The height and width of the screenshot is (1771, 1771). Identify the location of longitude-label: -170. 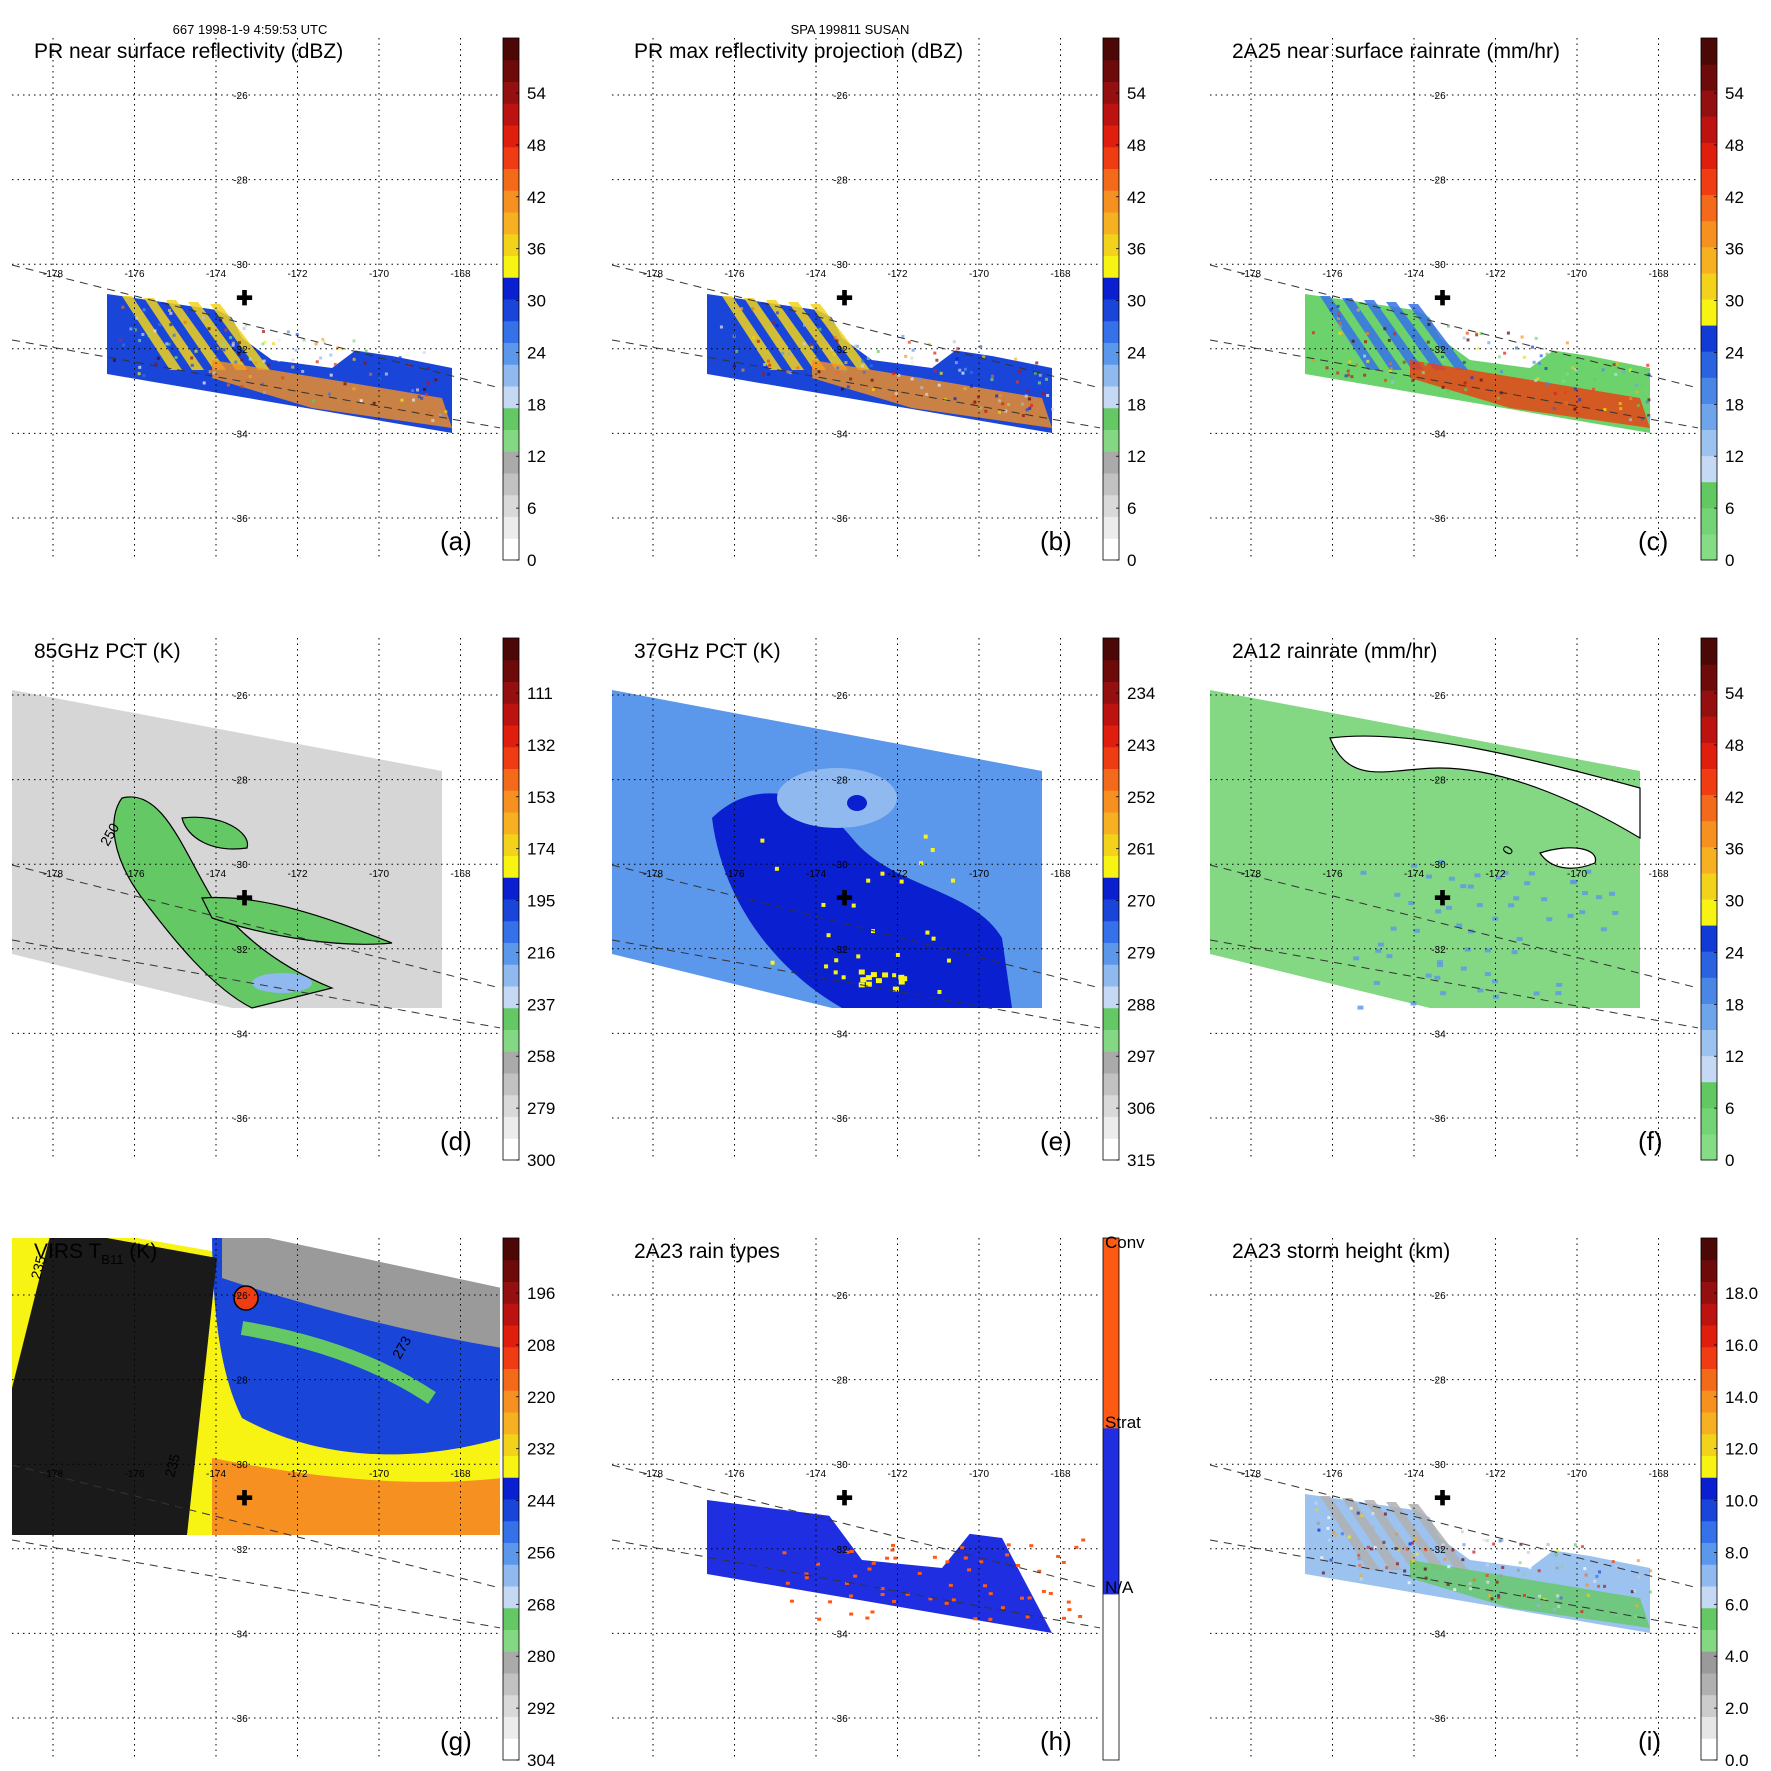
(379, 1474).